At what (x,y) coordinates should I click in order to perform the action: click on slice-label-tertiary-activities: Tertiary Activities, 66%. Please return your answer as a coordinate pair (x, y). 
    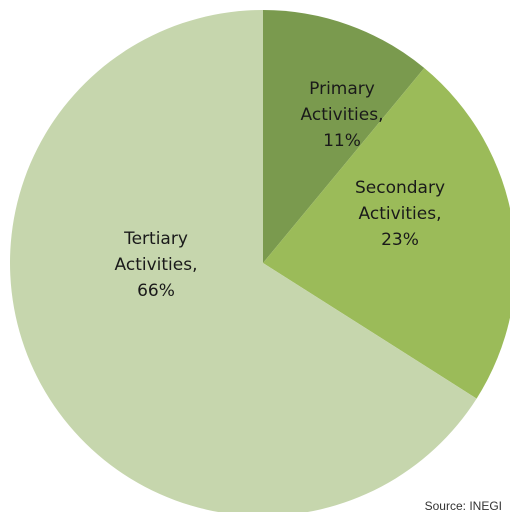
    Looking at the image, I should click on (156, 265).